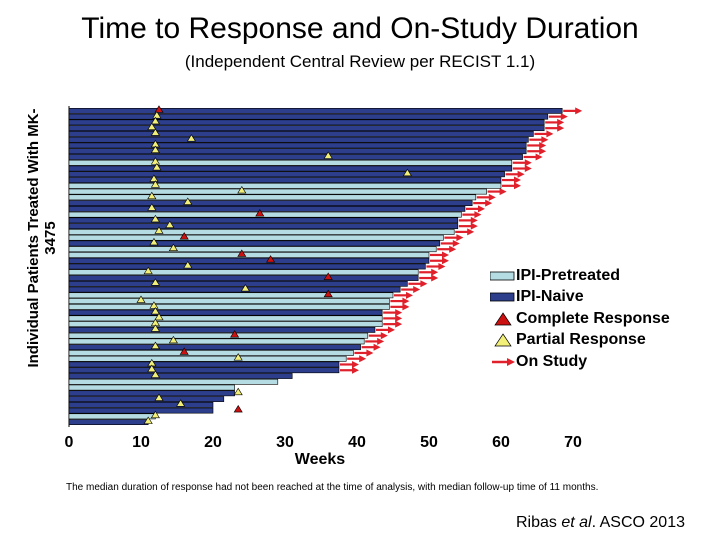 The width and height of the screenshot is (720, 540). I want to click on citation: Ribas et al. ASCO 2013, so click(600, 523).